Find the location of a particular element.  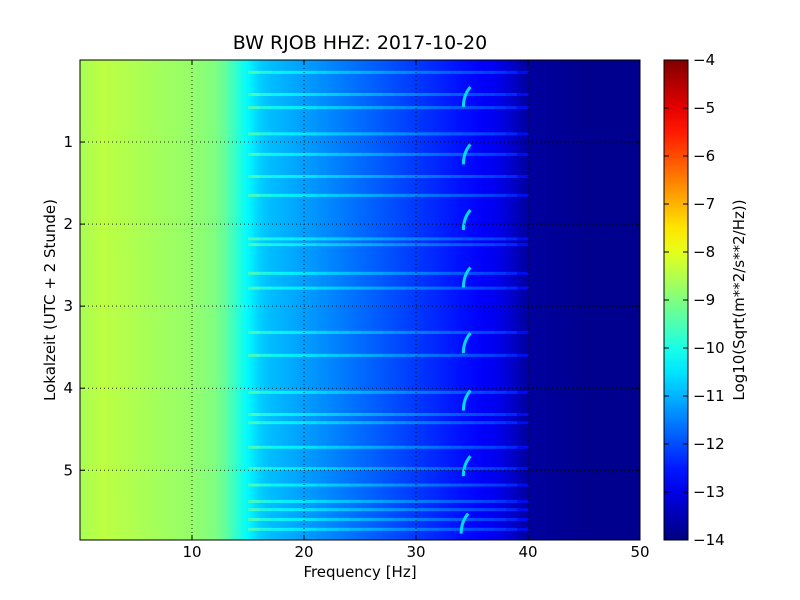

tonal-mark is located at coordinates (466, 96).